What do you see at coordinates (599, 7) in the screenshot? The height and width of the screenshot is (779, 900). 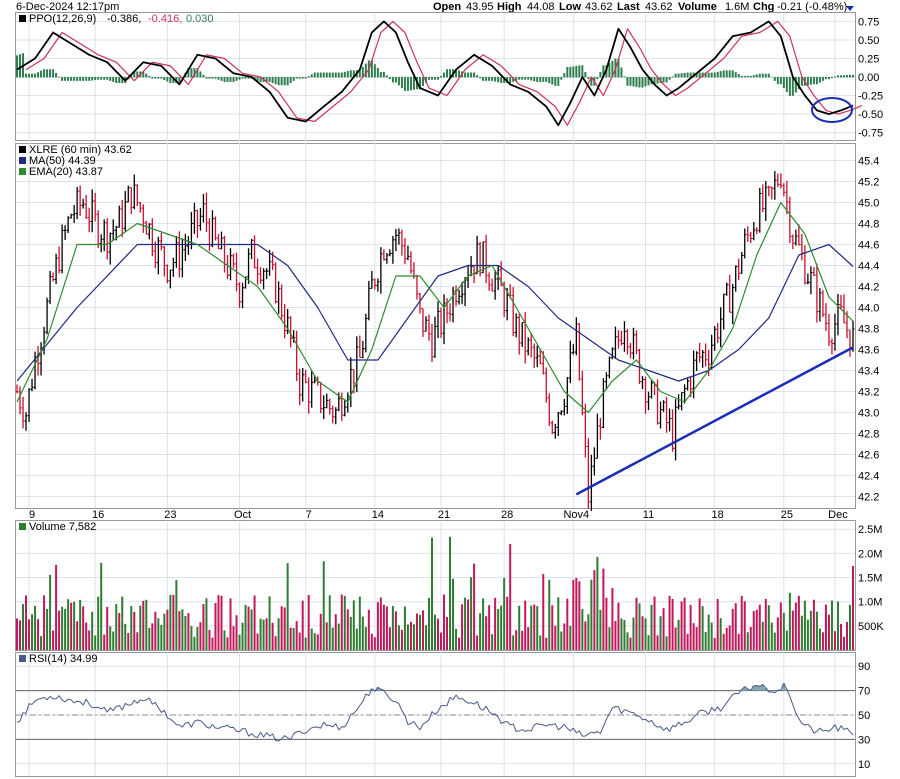 I see `low-value: 43.62` at bounding box center [599, 7].